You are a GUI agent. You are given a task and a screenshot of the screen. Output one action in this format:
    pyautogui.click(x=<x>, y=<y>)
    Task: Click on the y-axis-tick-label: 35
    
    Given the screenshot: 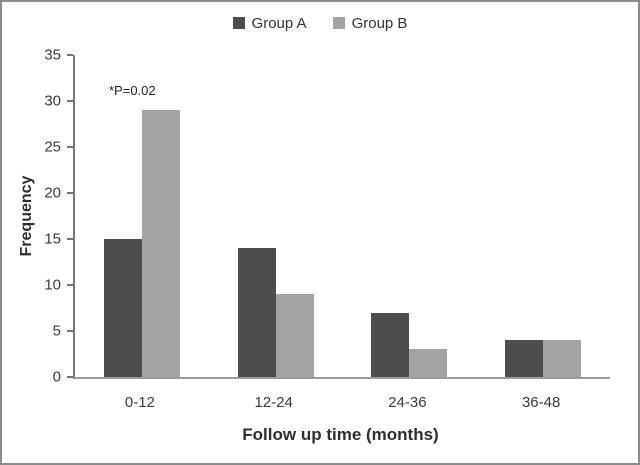 What is the action you would take?
    pyautogui.click(x=52, y=55)
    